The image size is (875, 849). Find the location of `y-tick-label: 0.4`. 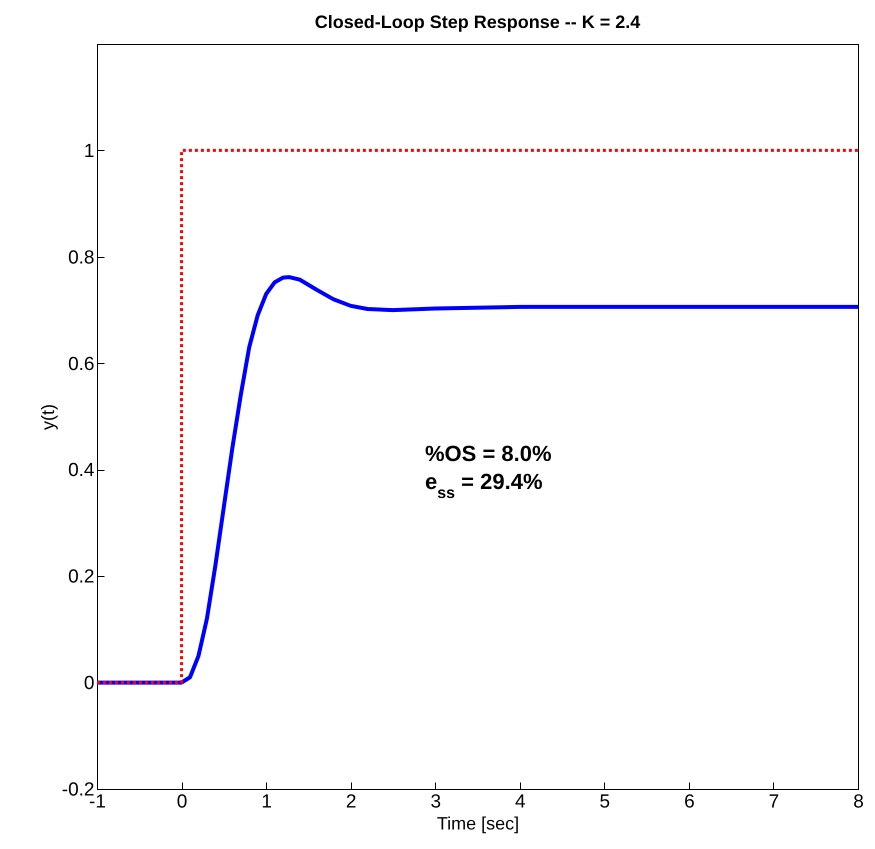

y-tick-label: 0.4 is located at coordinates (81, 471).